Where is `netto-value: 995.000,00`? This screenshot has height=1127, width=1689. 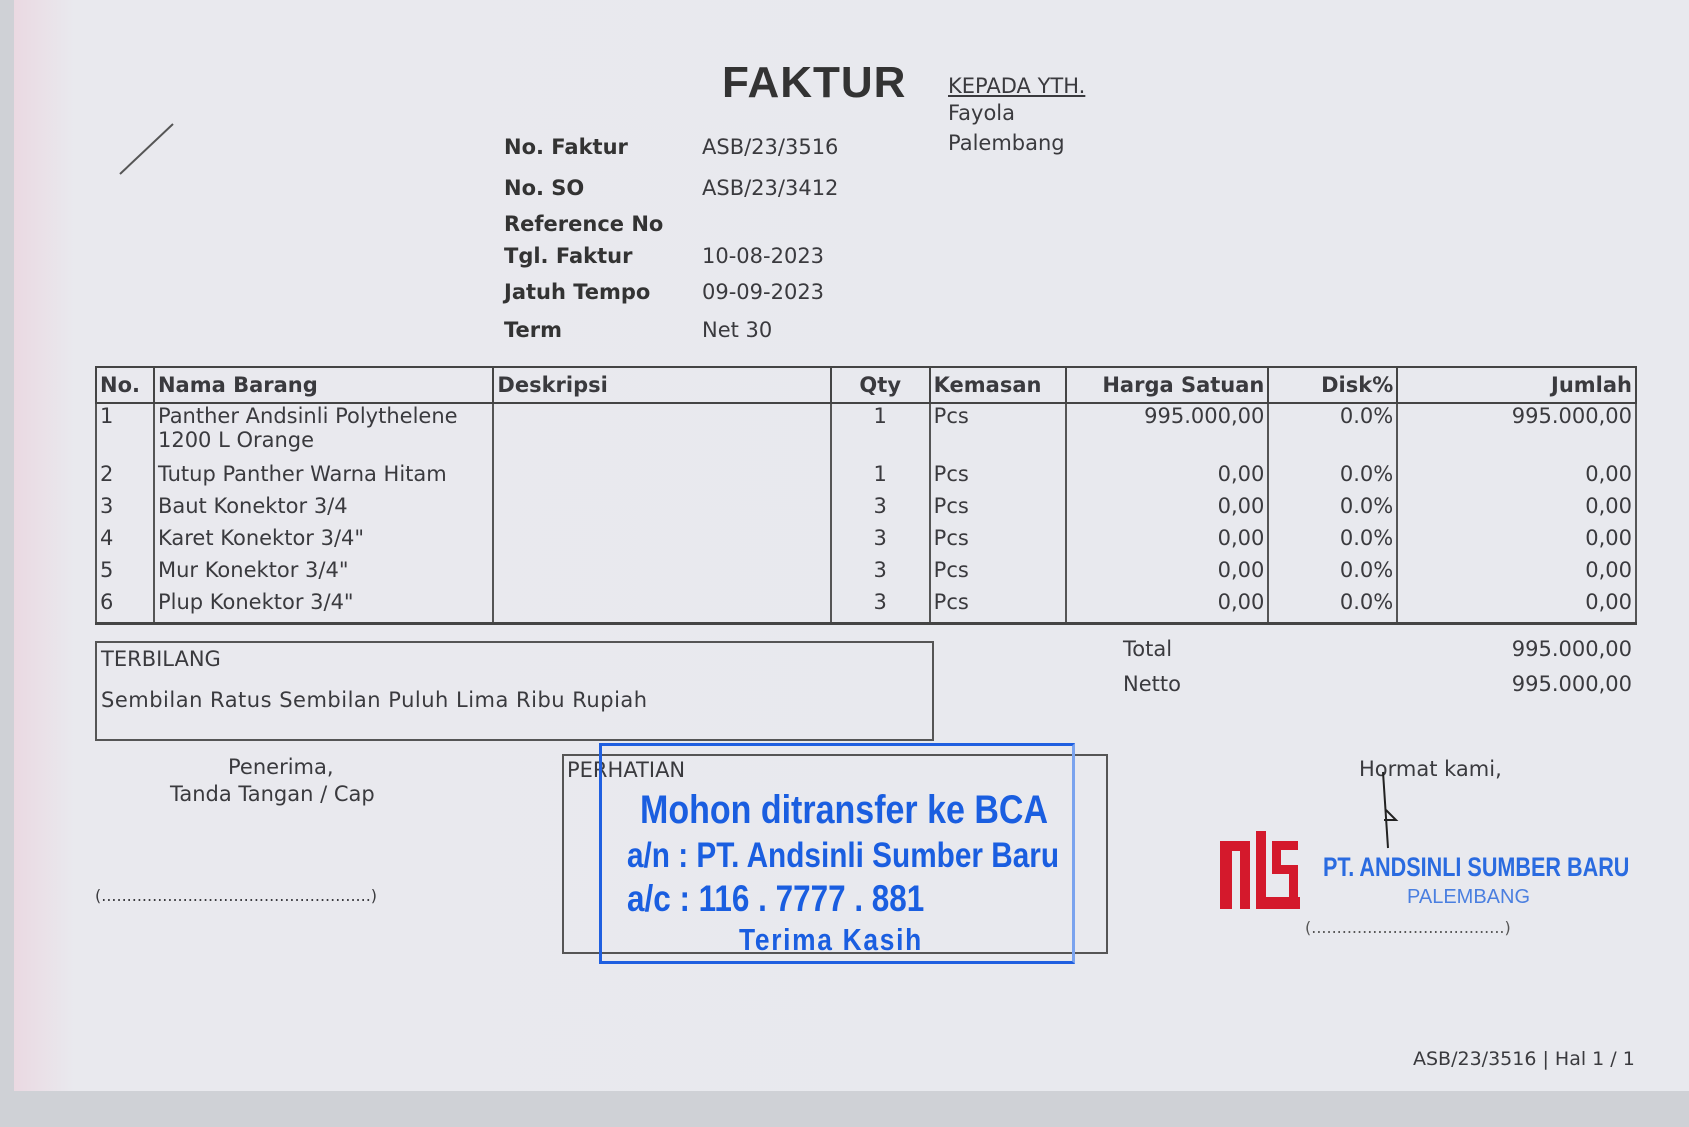
netto-value: 995.000,00 is located at coordinates (1571, 684).